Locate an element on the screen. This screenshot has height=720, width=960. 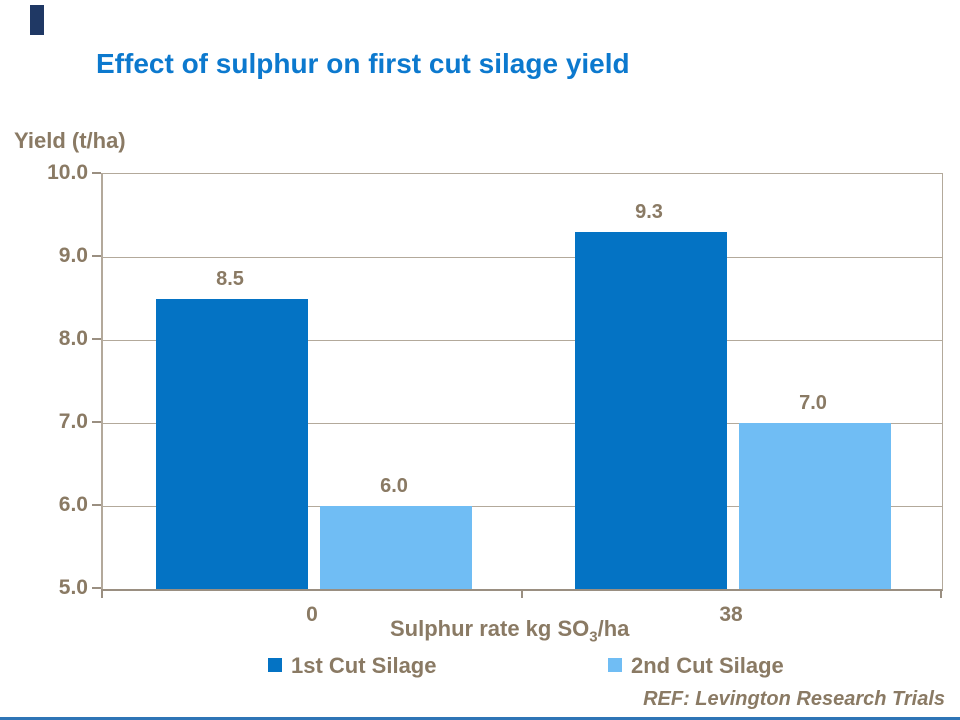
x-axis-title: Sulphur rate kg SO3/ha is located at coordinates (510, 631).